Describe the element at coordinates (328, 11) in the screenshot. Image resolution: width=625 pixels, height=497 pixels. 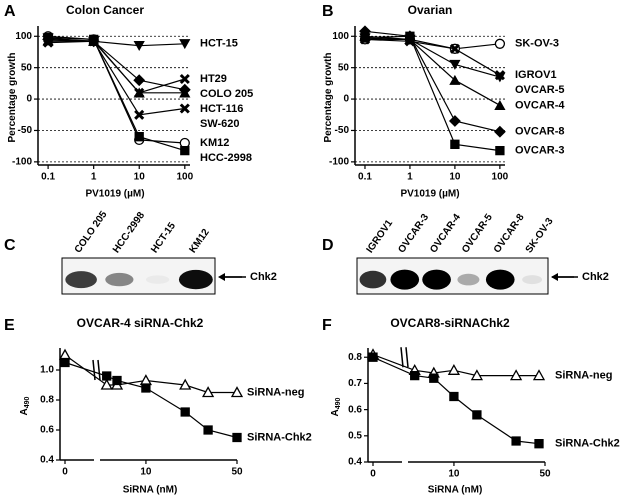
I see `panel-letter: B` at that location.